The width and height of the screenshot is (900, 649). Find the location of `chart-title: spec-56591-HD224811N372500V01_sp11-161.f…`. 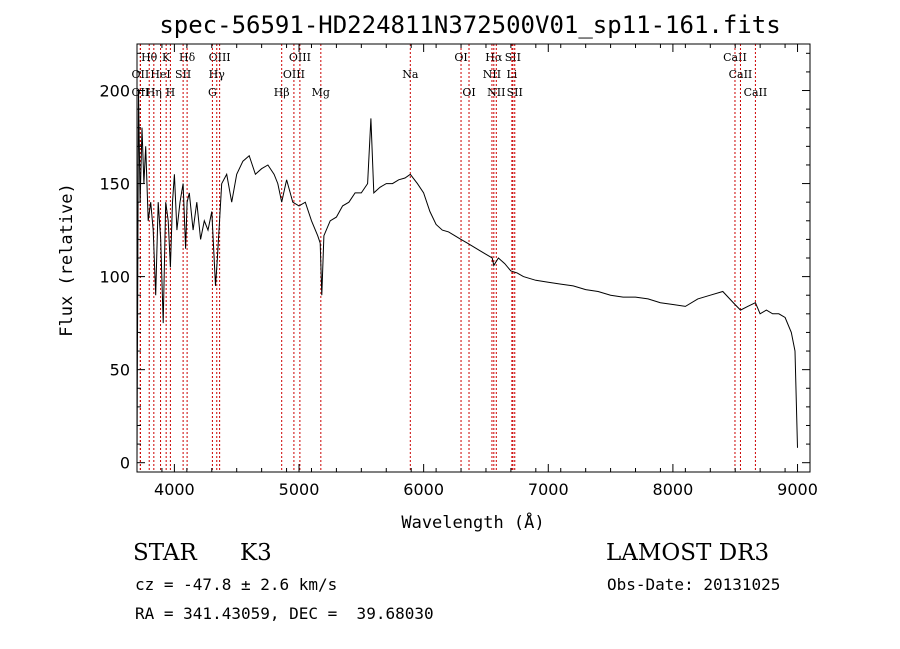

chart-title: spec-56591-HD224811N372500V01_sp11-161.f… is located at coordinates (469, 25).